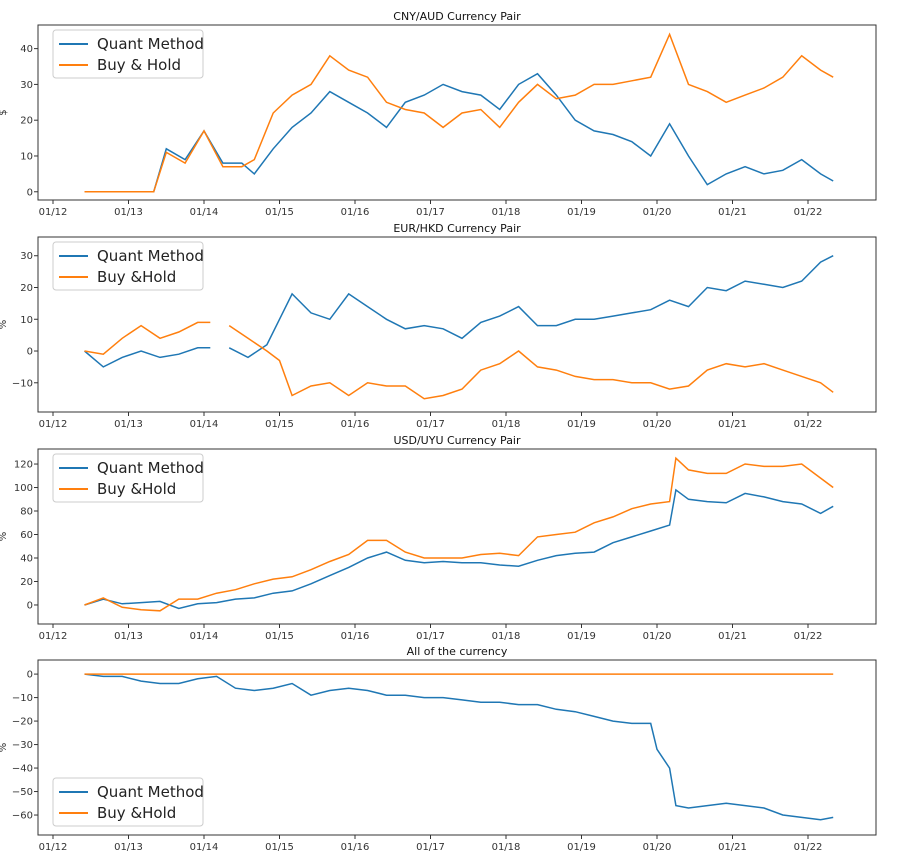  I want to click on y-tick-label: −50, so click(22, 792).